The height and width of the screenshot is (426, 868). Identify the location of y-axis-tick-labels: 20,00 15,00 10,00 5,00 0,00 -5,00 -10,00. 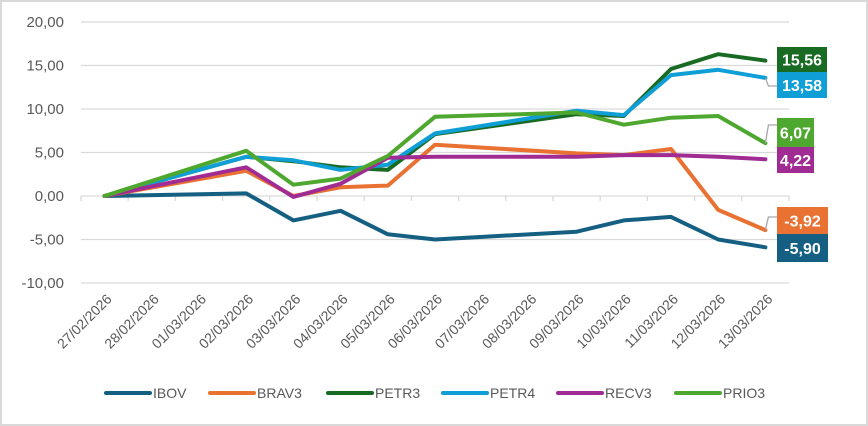
(42, 153).